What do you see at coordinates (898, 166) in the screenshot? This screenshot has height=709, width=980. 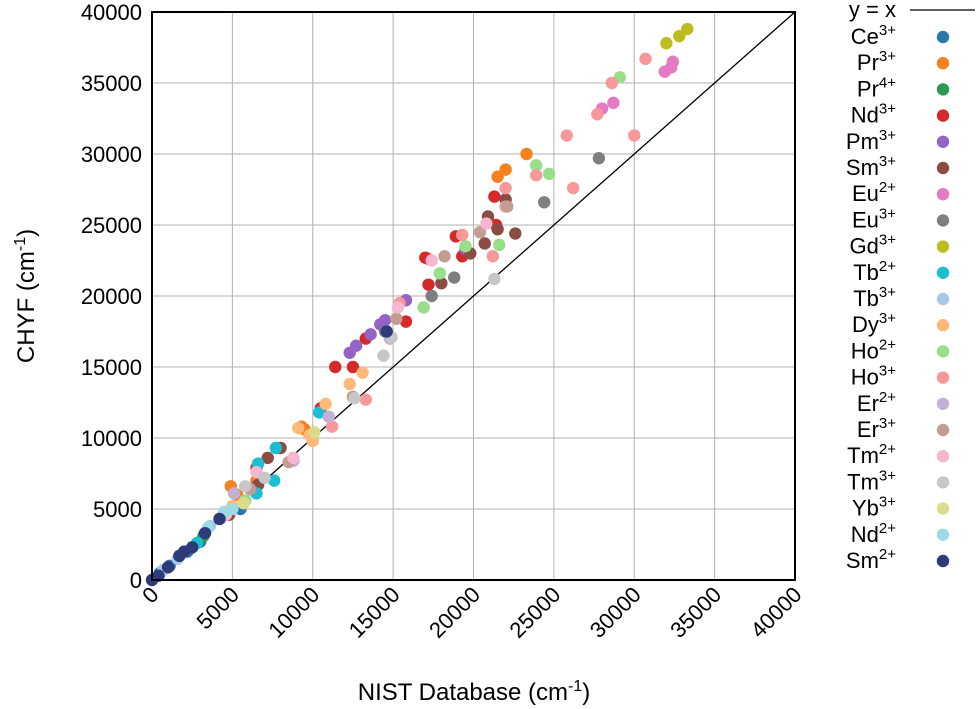 I see `legend-entry-sm3plus: Sm3+` at bounding box center [898, 166].